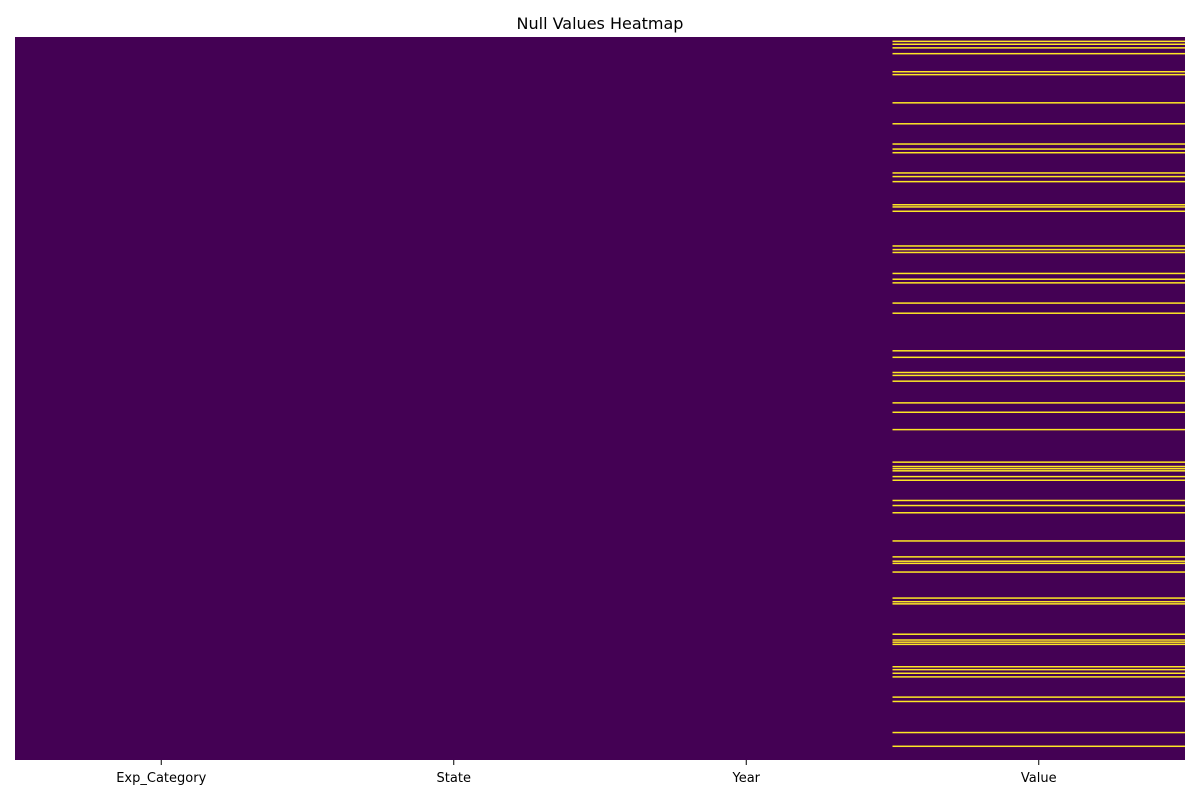 The width and height of the screenshot is (1200, 800). Describe the element at coordinates (600, 23) in the screenshot. I see `chart-title: Null Values Heatmap` at that location.